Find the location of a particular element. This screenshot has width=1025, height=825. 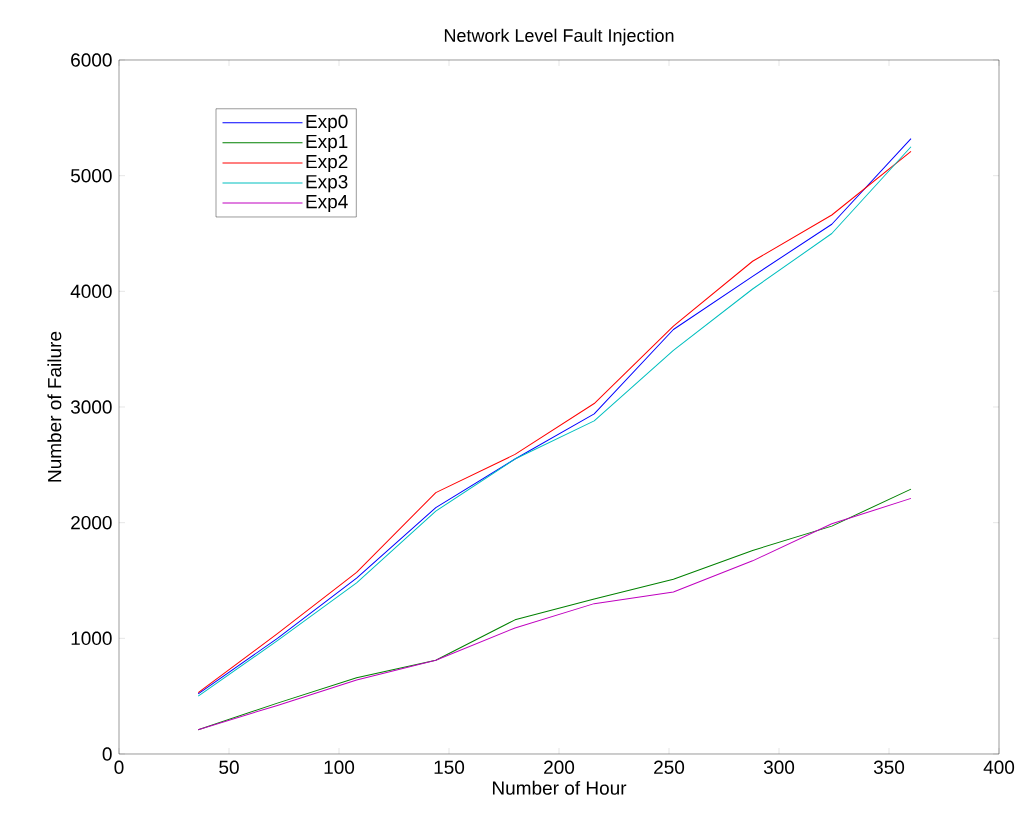

x-tick-label: 50 is located at coordinates (229, 767).